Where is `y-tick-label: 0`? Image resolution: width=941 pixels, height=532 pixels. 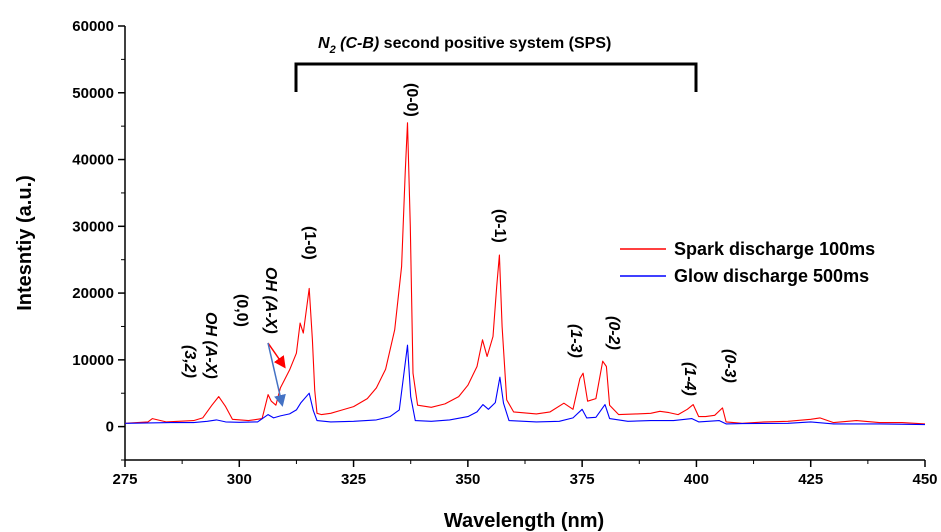
y-tick-label: 0 is located at coordinates (110, 427).